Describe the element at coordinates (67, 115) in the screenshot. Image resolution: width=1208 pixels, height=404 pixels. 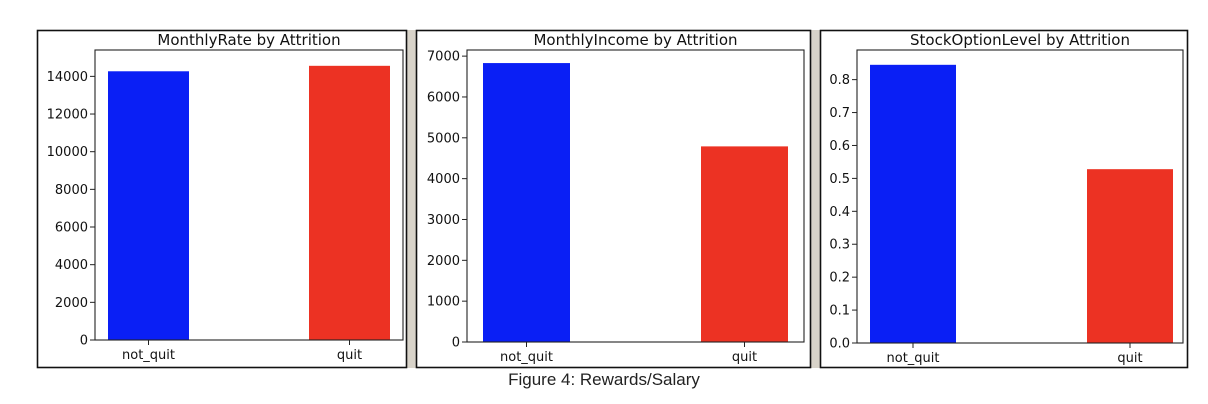
I see `y-tick-label: 12000` at that location.